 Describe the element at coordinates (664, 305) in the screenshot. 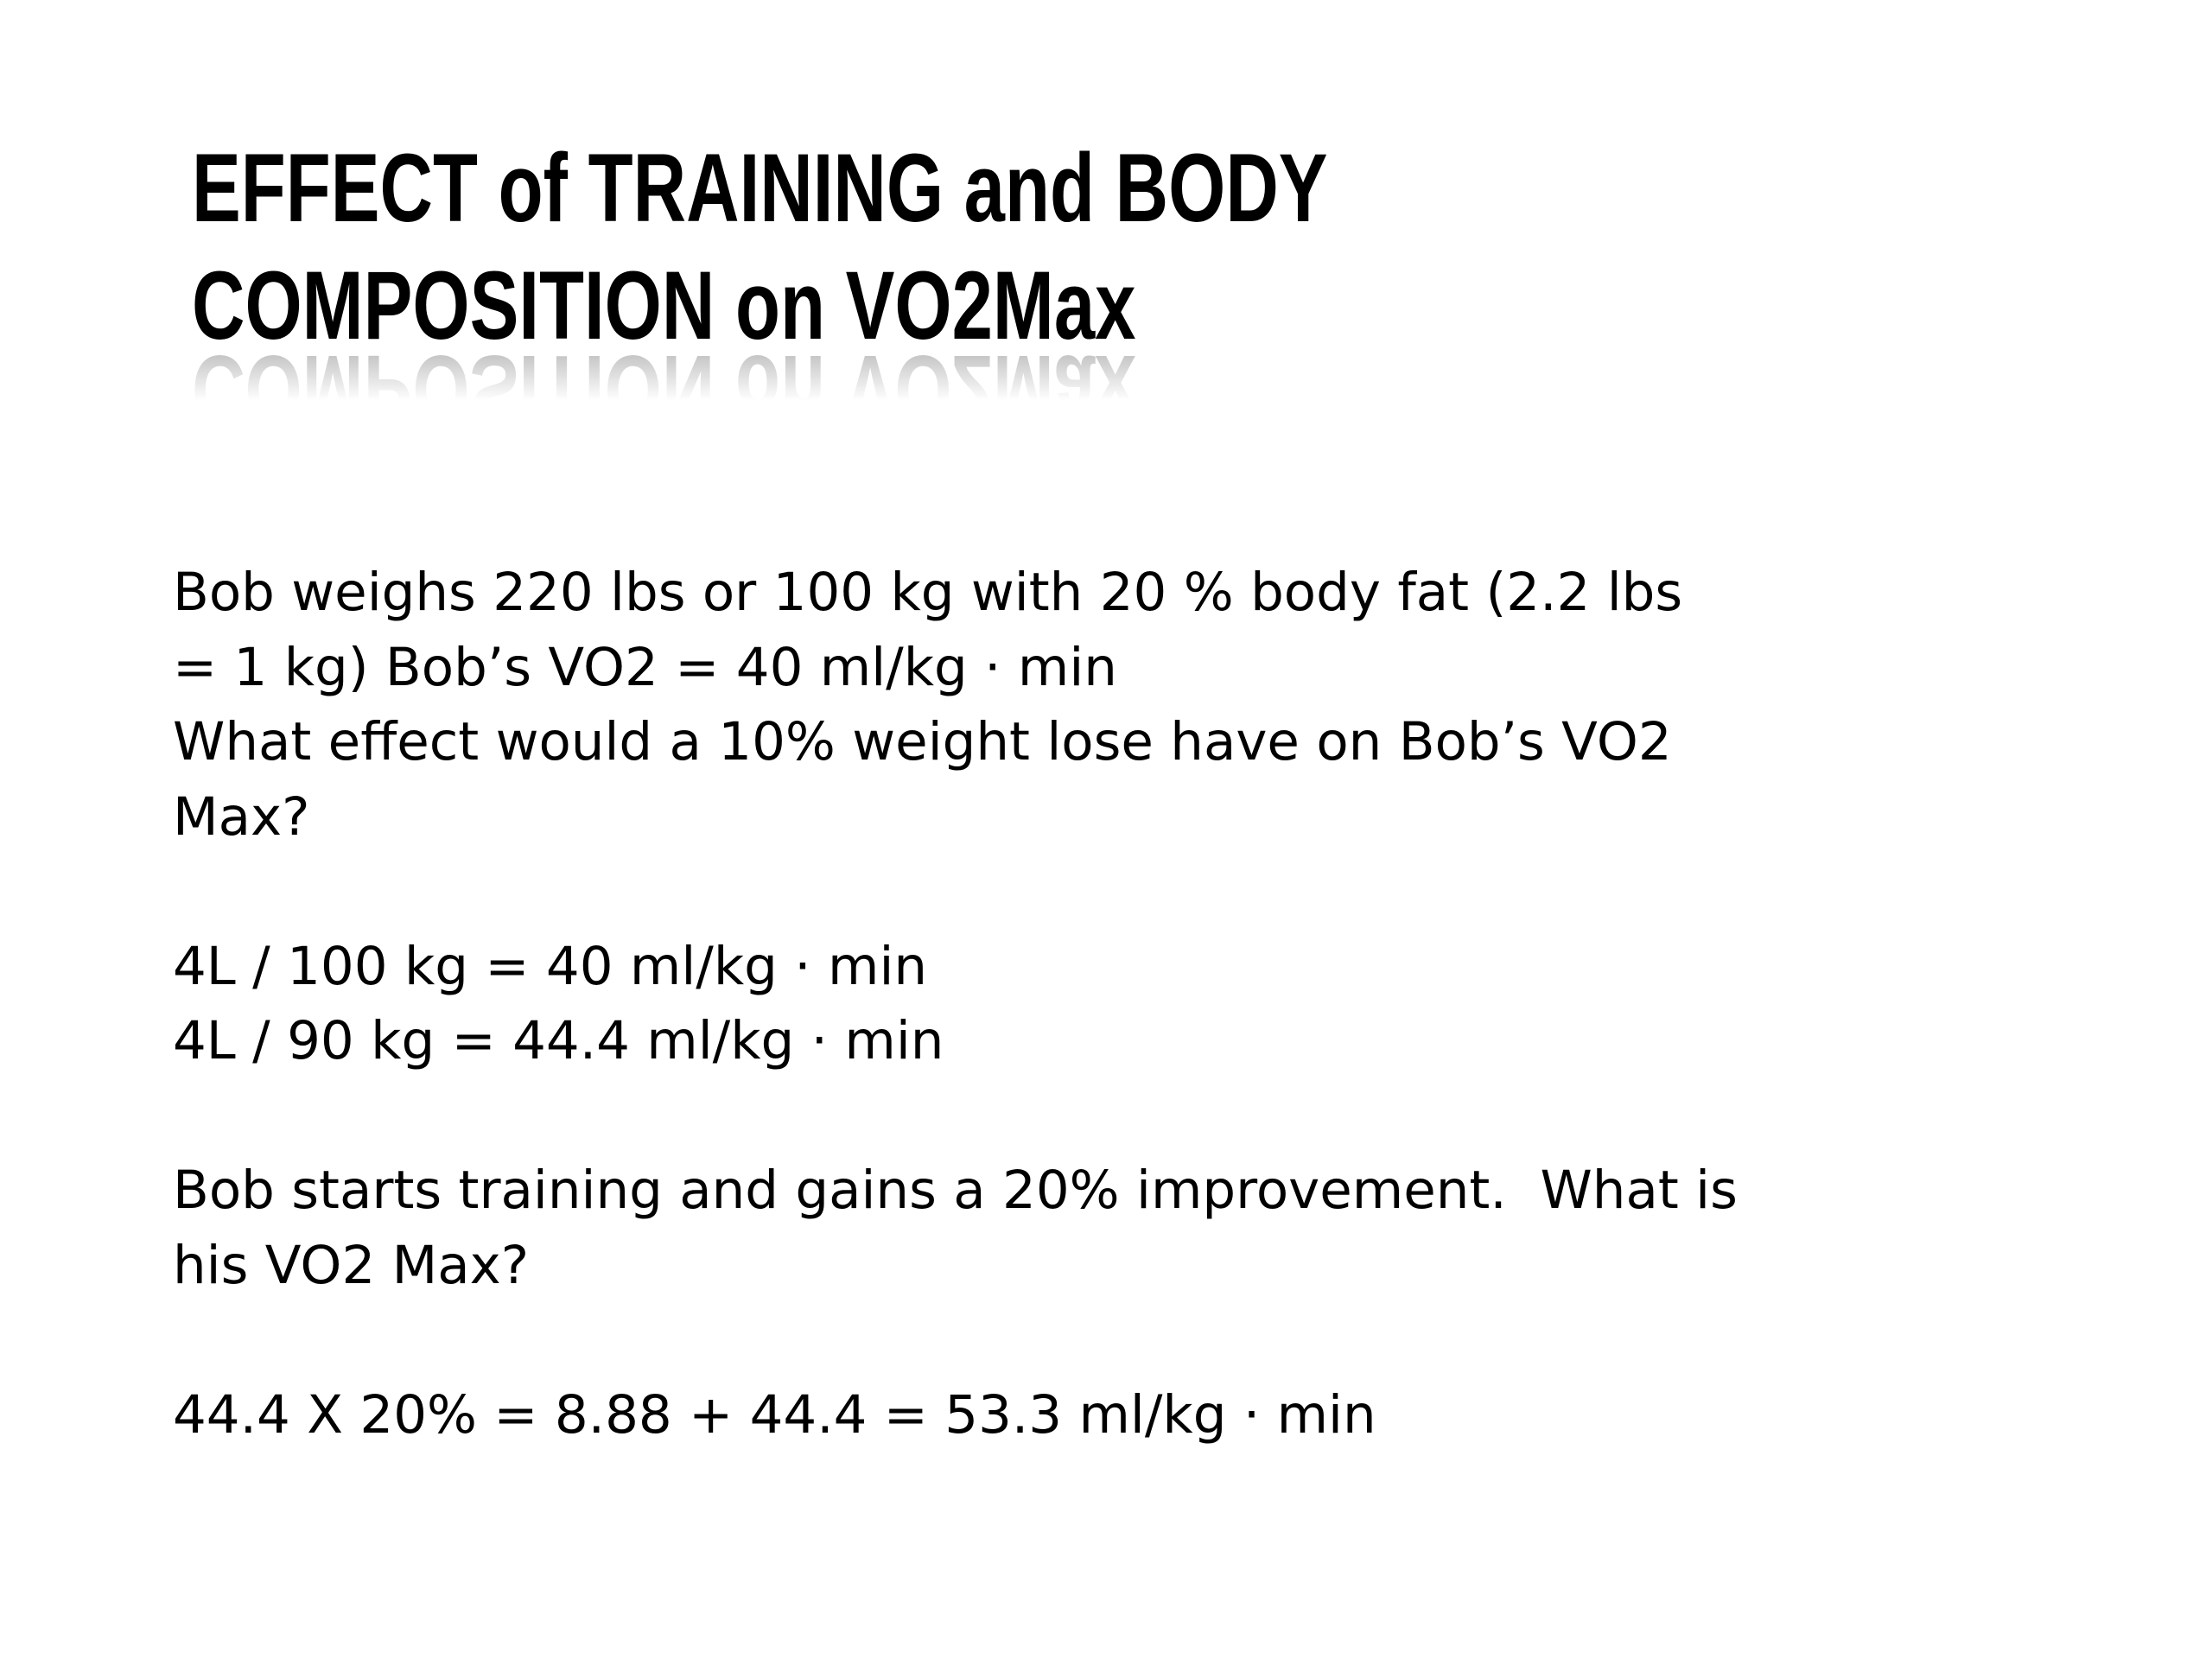

I see `title-line: COMPOSITION on VO2Max` at that location.